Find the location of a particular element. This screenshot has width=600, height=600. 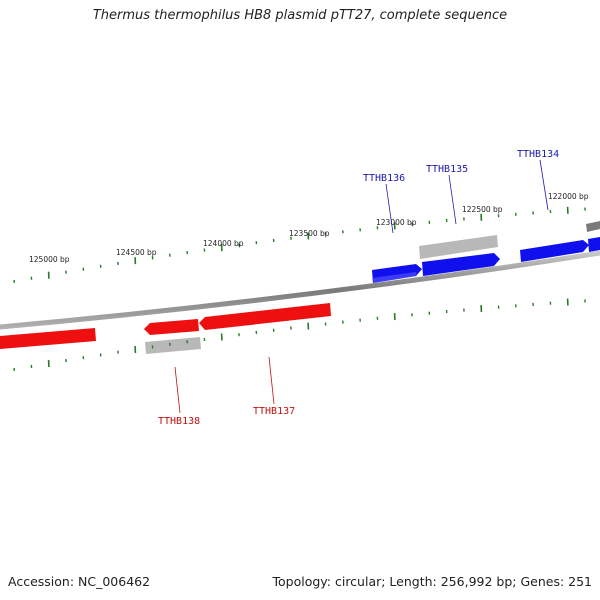

gene-label: TTHB134 is located at coordinates (538, 154).